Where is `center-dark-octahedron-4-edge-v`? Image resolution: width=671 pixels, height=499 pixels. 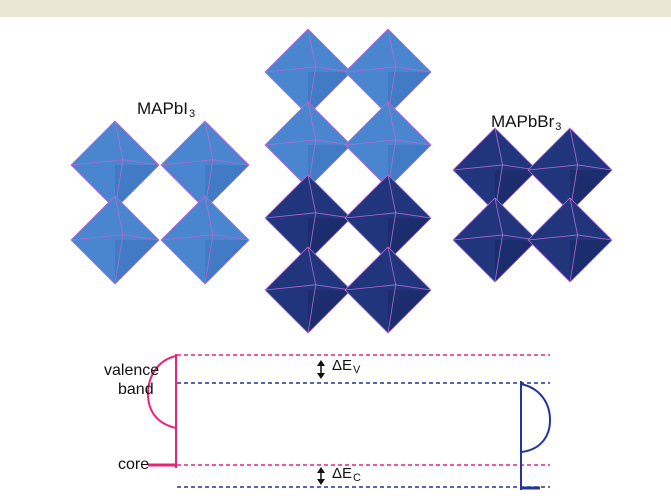 center-dark-octahedron-4-edge-v is located at coordinates (392, 290).